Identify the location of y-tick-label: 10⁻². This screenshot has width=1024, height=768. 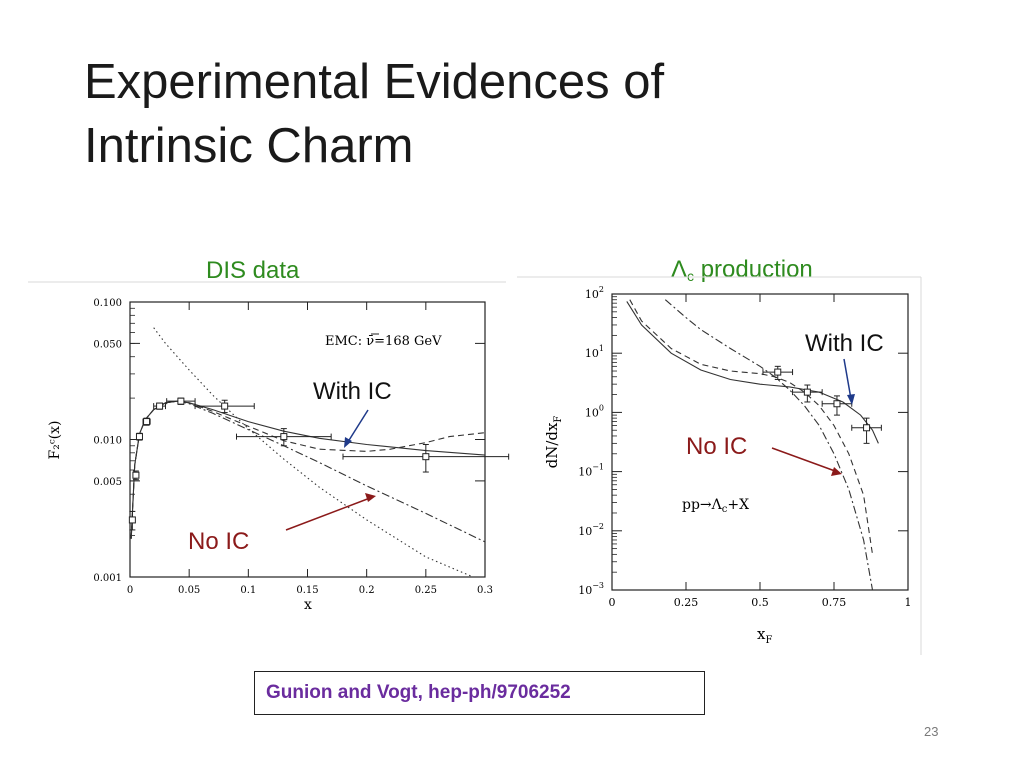
(591, 530).